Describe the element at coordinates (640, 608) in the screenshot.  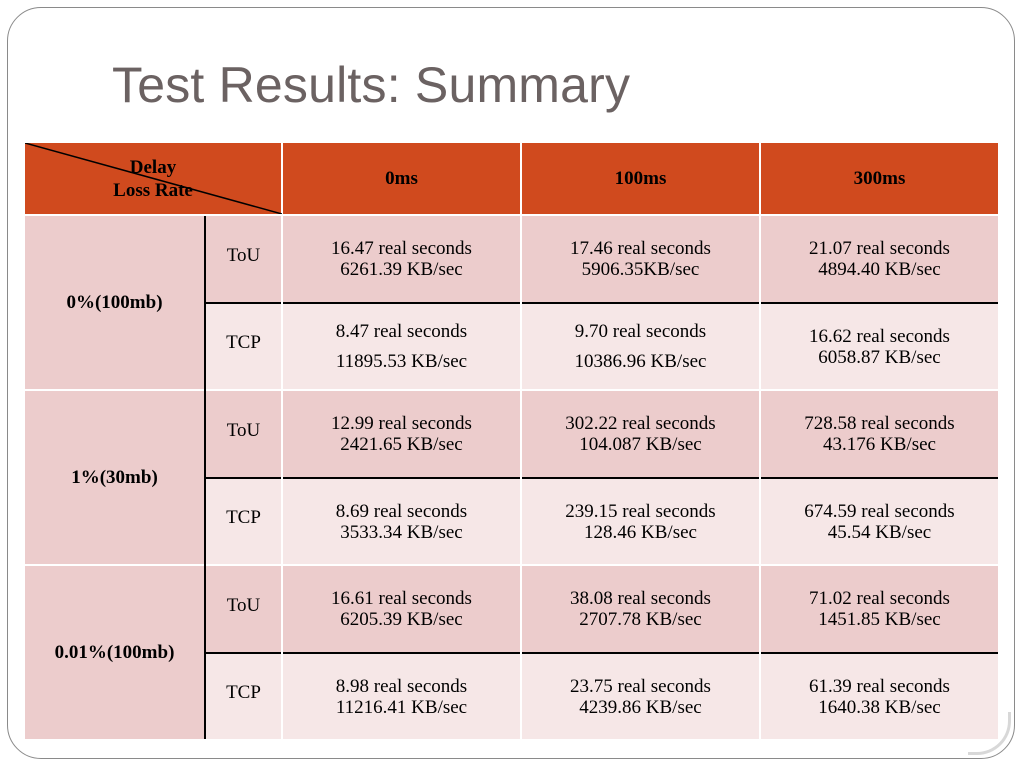
I see `result-cell: 38.08 real seconds 2707.78 KB/sec` at that location.